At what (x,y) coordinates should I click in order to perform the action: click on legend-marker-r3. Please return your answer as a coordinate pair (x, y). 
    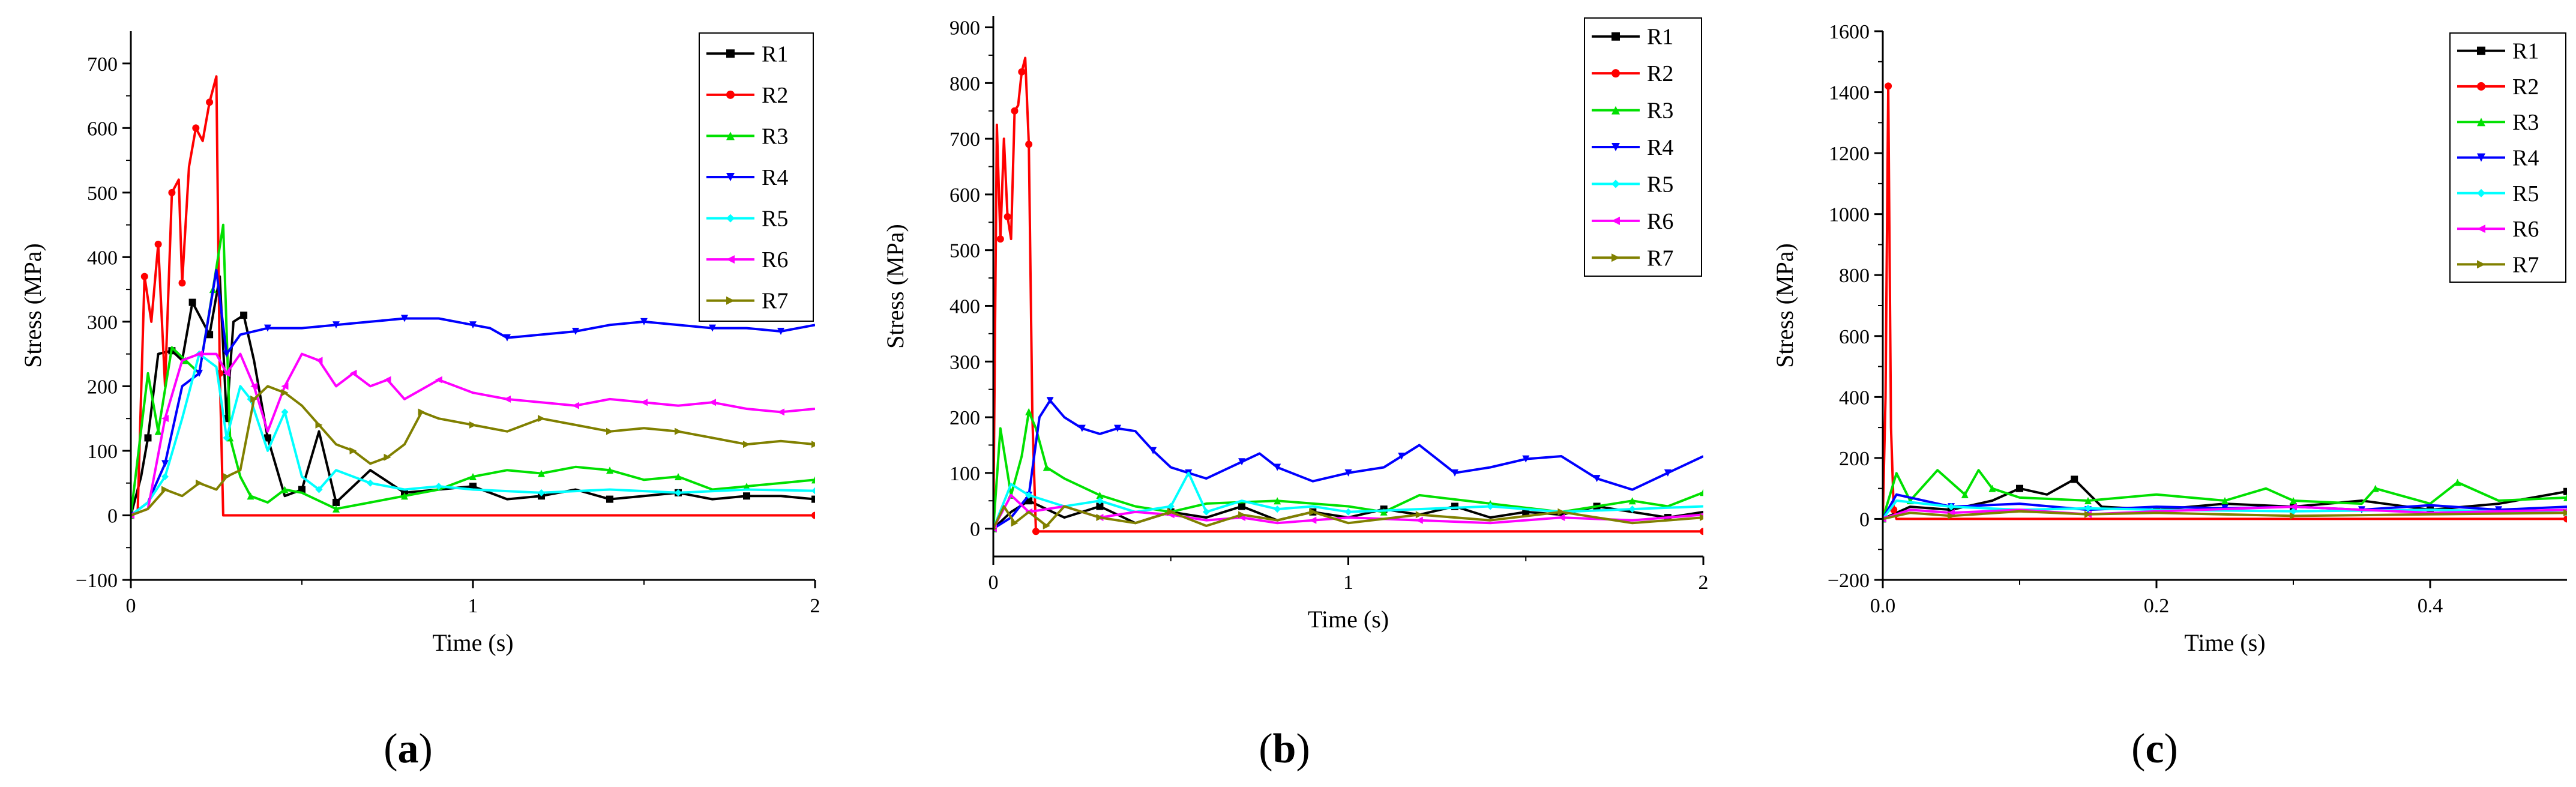
    Looking at the image, I should click on (1616, 110).